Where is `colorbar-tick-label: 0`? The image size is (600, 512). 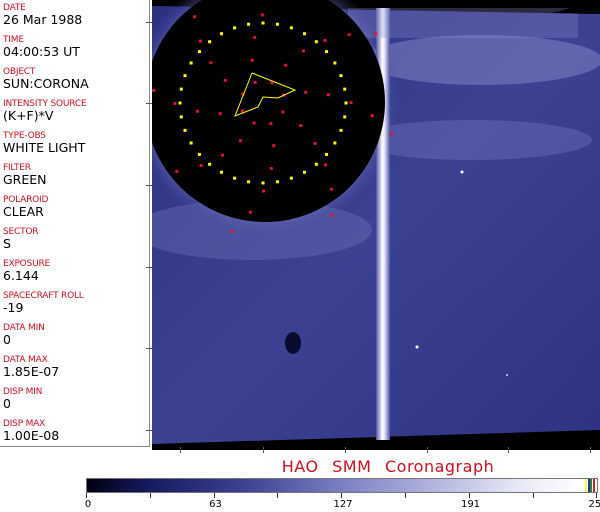 colorbar-tick-label: 0 is located at coordinates (88, 504).